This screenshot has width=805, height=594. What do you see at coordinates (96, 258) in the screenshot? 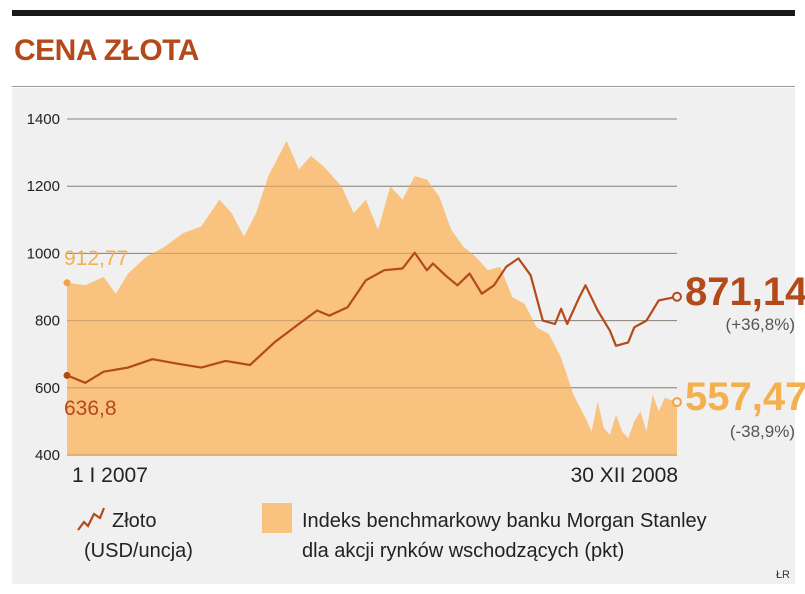
I see `index-start-label: 912,77` at bounding box center [96, 258].